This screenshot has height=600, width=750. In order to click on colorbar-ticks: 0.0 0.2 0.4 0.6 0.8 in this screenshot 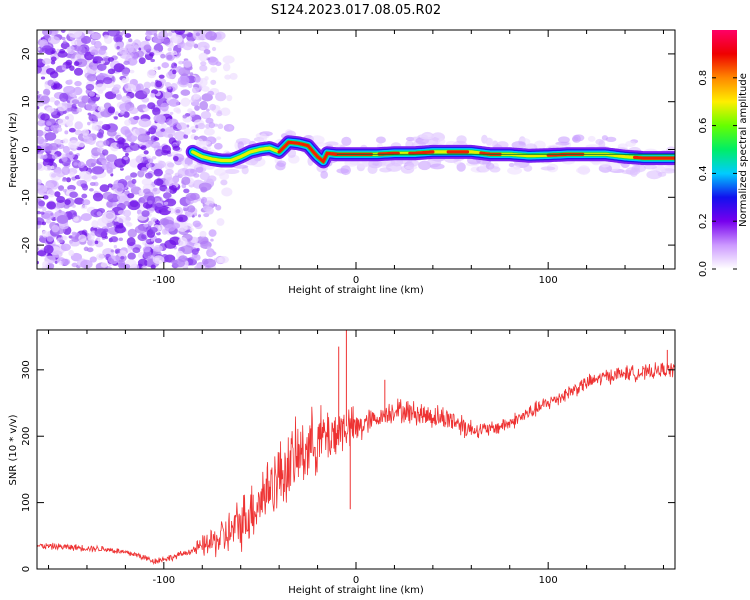, I will do `click(717, 173)`.